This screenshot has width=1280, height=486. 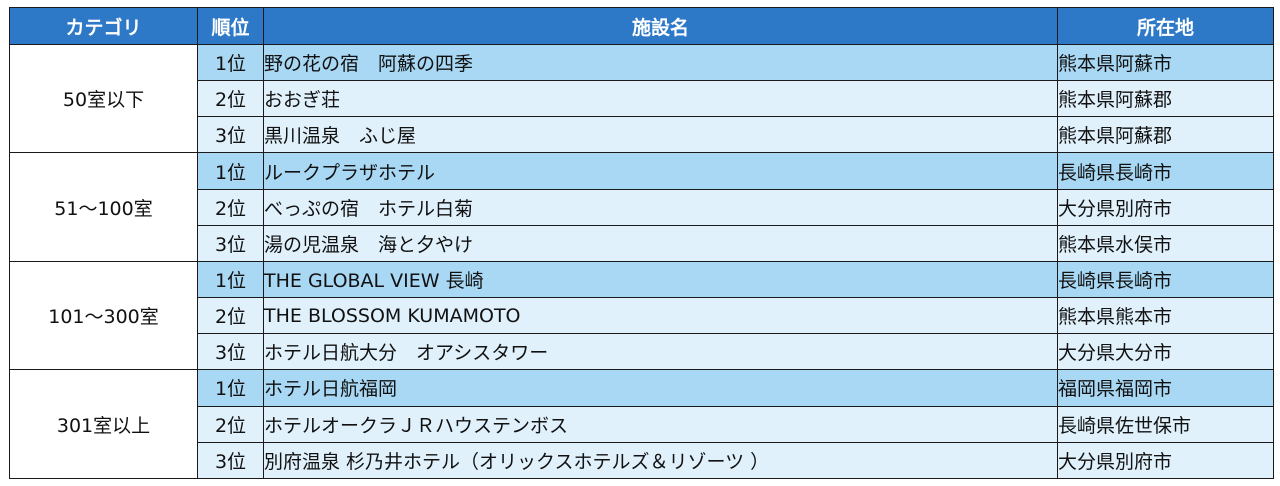 What do you see at coordinates (103, 424) in the screenshot?
I see `category-cell: 301室以上` at bounding box center [103, 424].